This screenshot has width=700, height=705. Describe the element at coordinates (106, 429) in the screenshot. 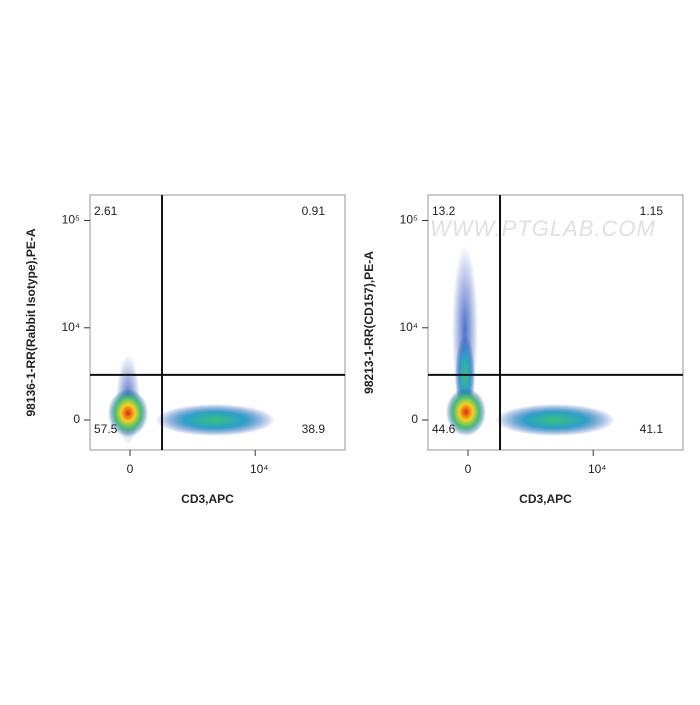

I see `quadrant-label: 57.5` at that location.